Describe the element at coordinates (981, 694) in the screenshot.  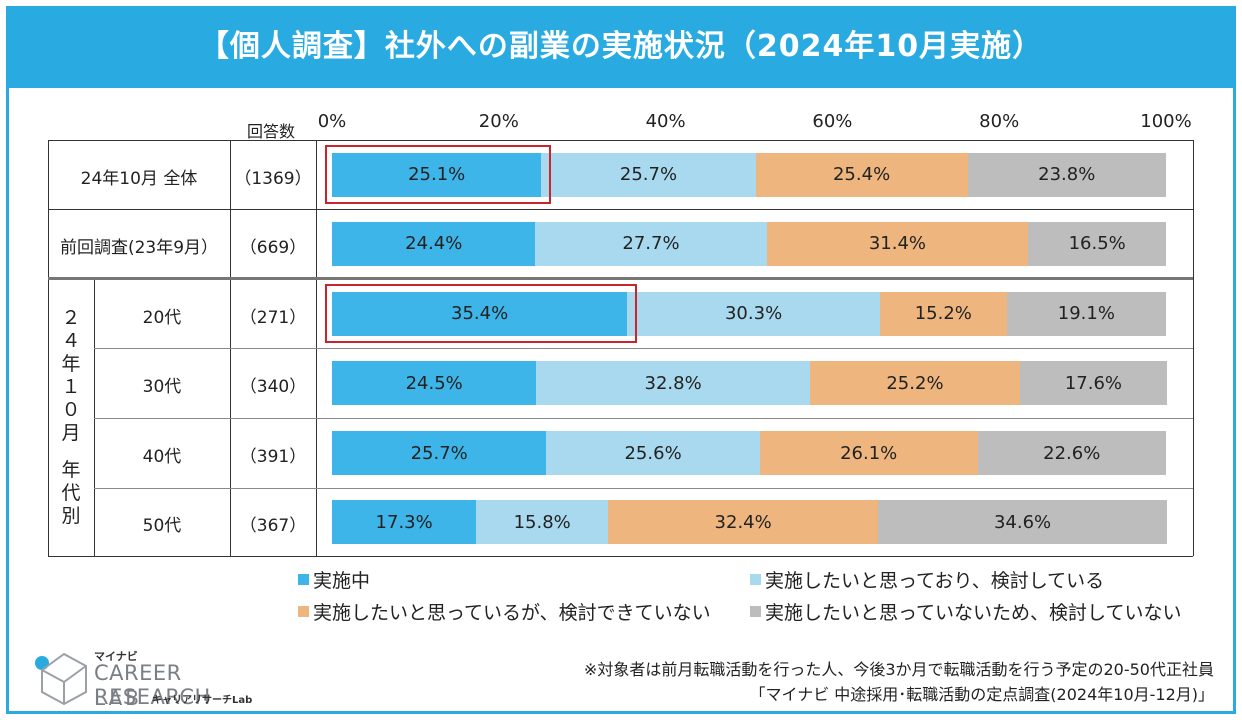
I see `footnote-2: 「マイナビ 中途採用･転職活動の定点調査(2024年10月-12月)」` at that location.